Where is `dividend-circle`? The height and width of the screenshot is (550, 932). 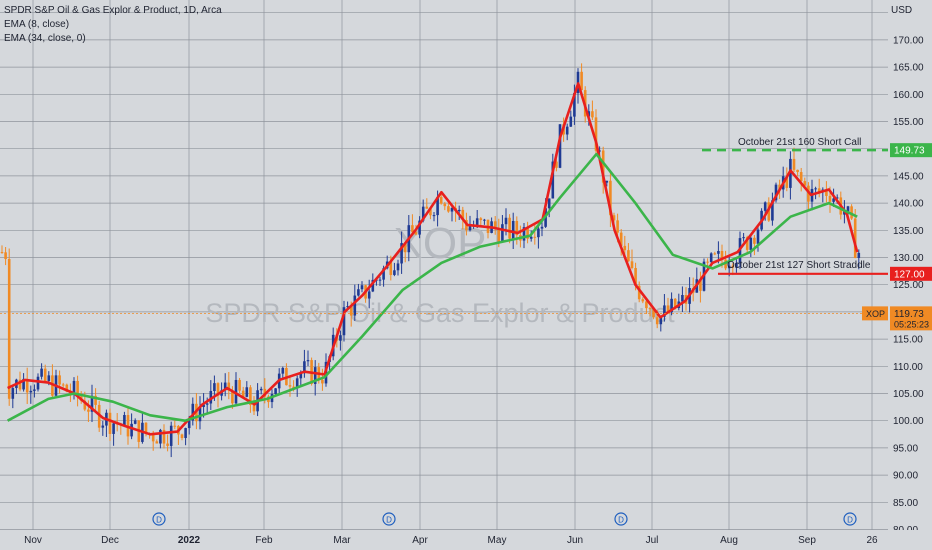 dividend-circle is located at coordinates (850, 519).